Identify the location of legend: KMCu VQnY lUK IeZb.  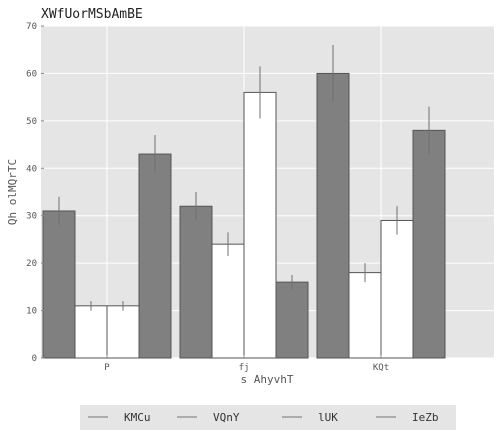
(268, 417).